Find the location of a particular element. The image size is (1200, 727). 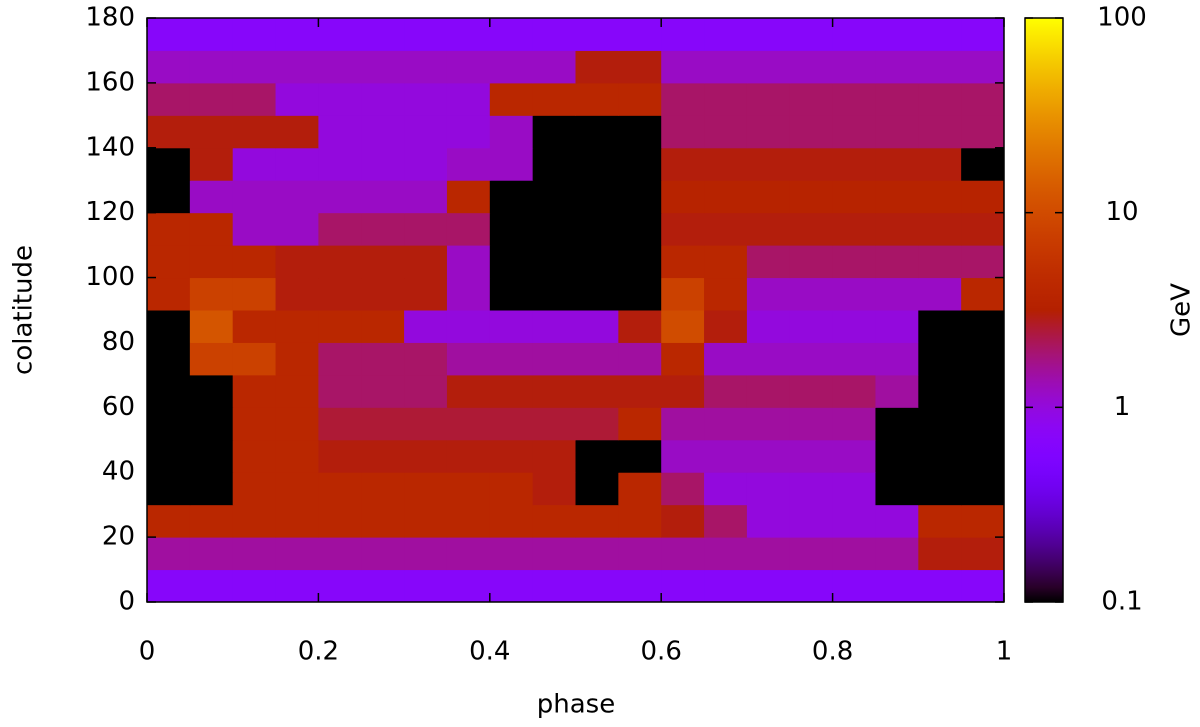

x-tick-label: 0 is located at coordinates (147, 652).